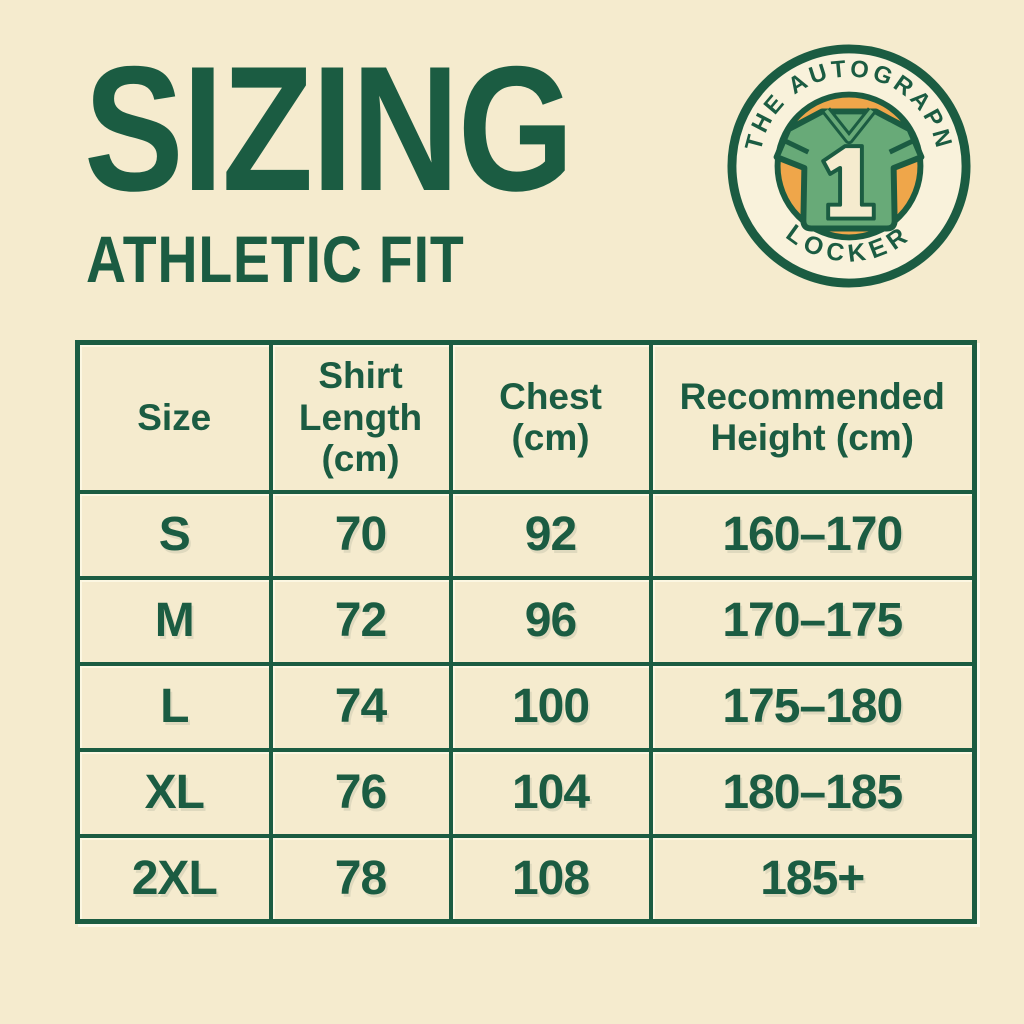  I want to click on header-cell-3: Recommended Height (cm), so click(812, 417).